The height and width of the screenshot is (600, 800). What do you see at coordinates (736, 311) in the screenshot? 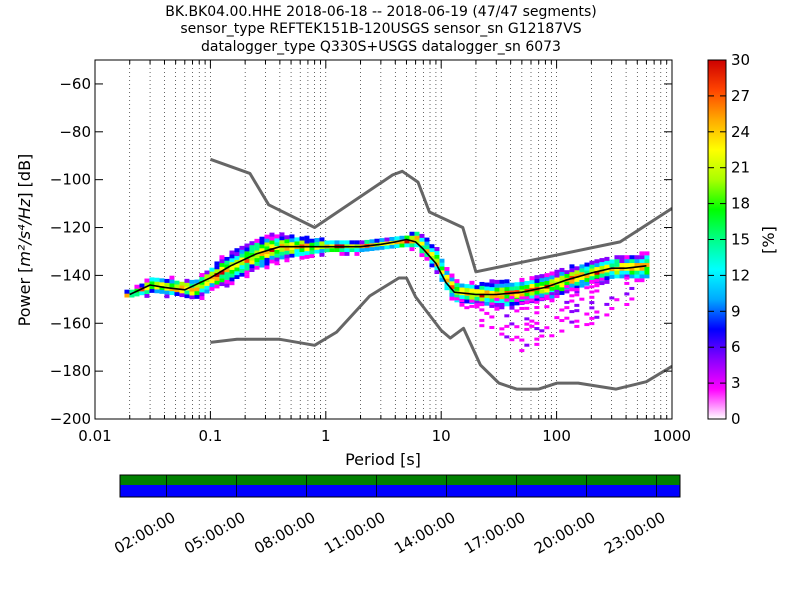
I see `colorbar-tick-label: 9` at bounding box center [736, 311].